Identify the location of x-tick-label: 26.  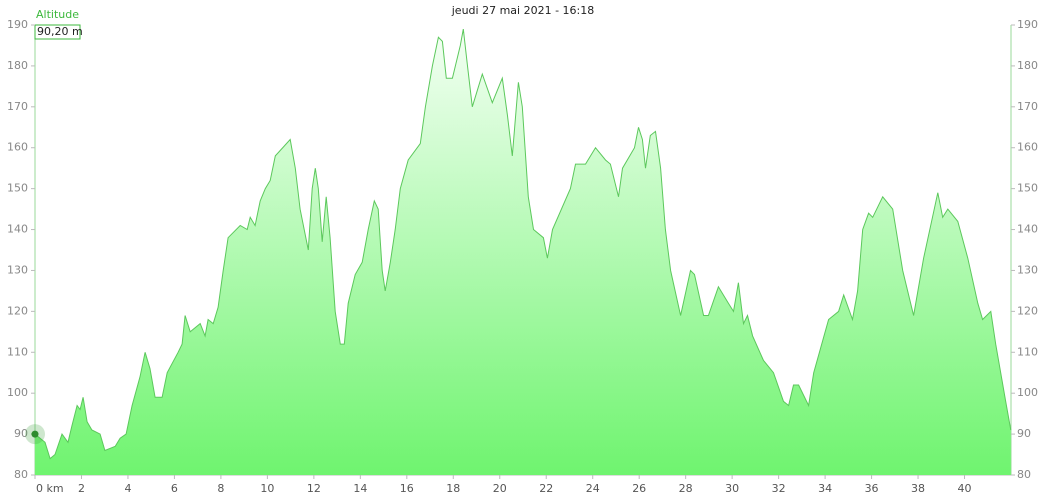
(639, 488).